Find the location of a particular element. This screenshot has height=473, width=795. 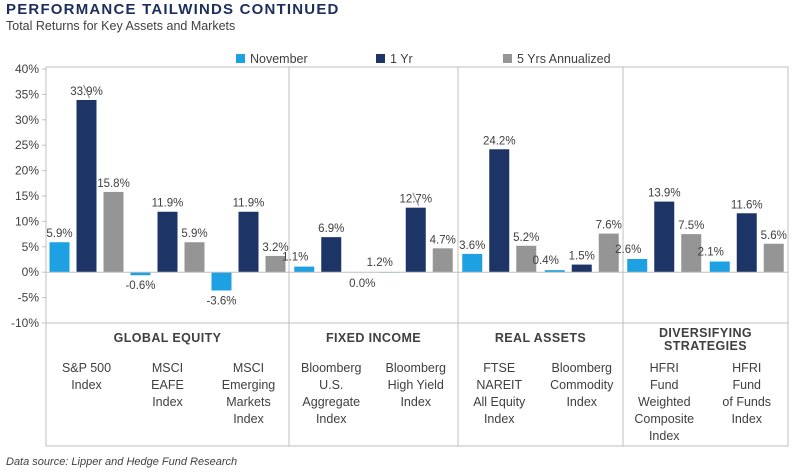

data-label: 7.6% is located at coordinates (609, 226).